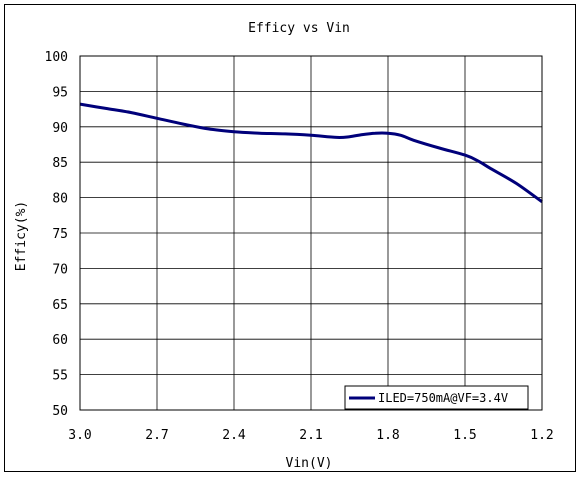  Describe the element at coordinates (443, 398) in the screenshot. I see `legend-label: ILED=750mA@VF=3.4V` at that location.